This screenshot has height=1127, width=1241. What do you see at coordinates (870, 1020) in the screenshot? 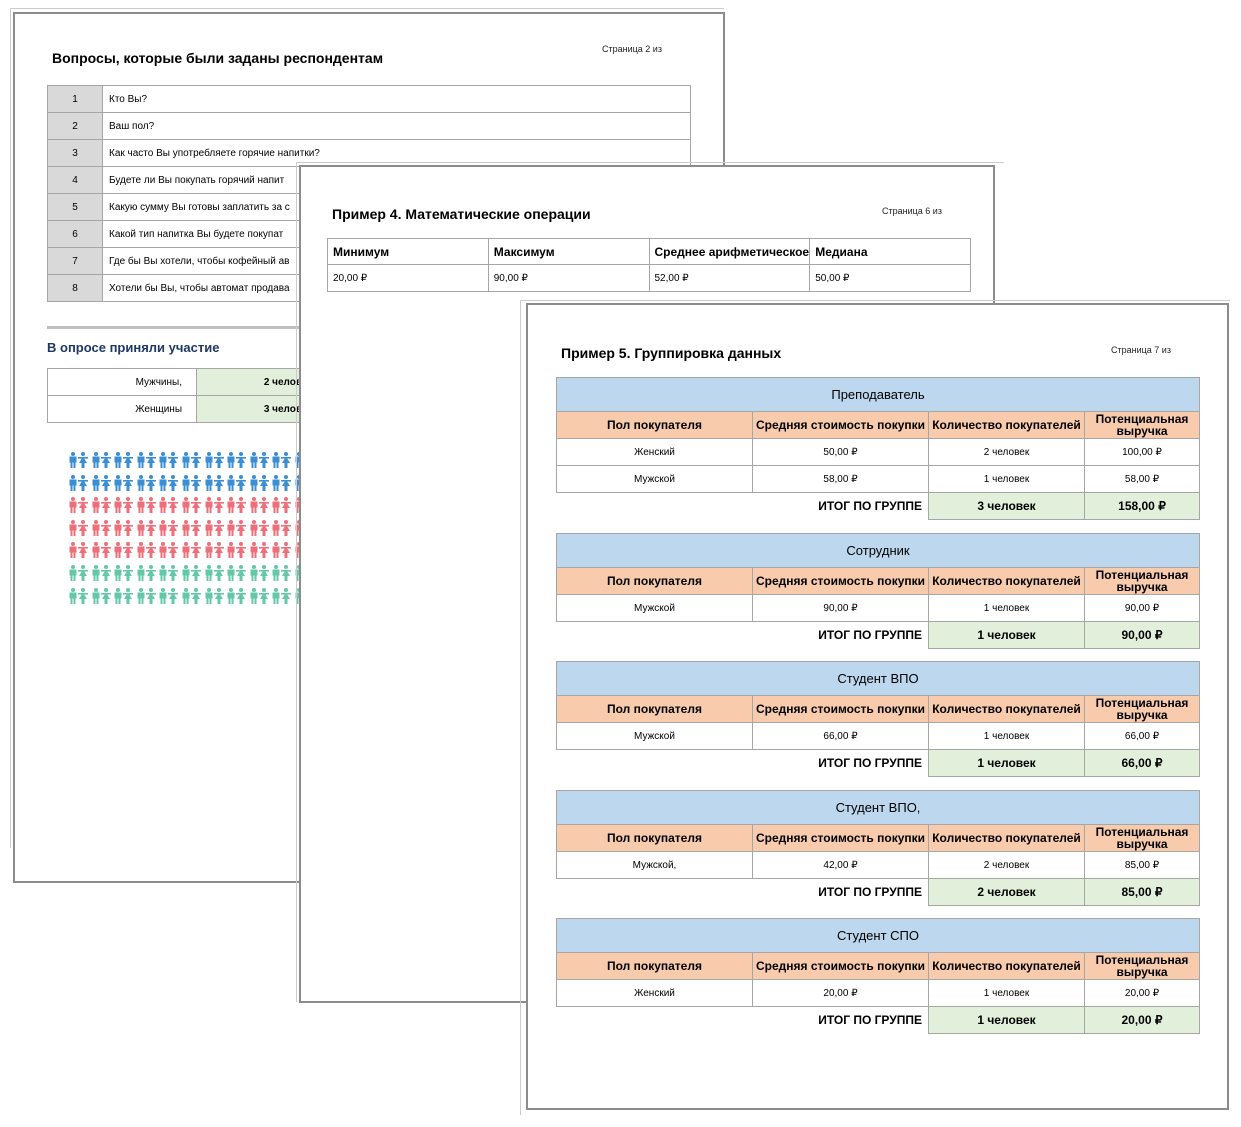
I see `group-total-label: ИТОГ ПО ГРУППЕ` at bounding box center [870, 1020].